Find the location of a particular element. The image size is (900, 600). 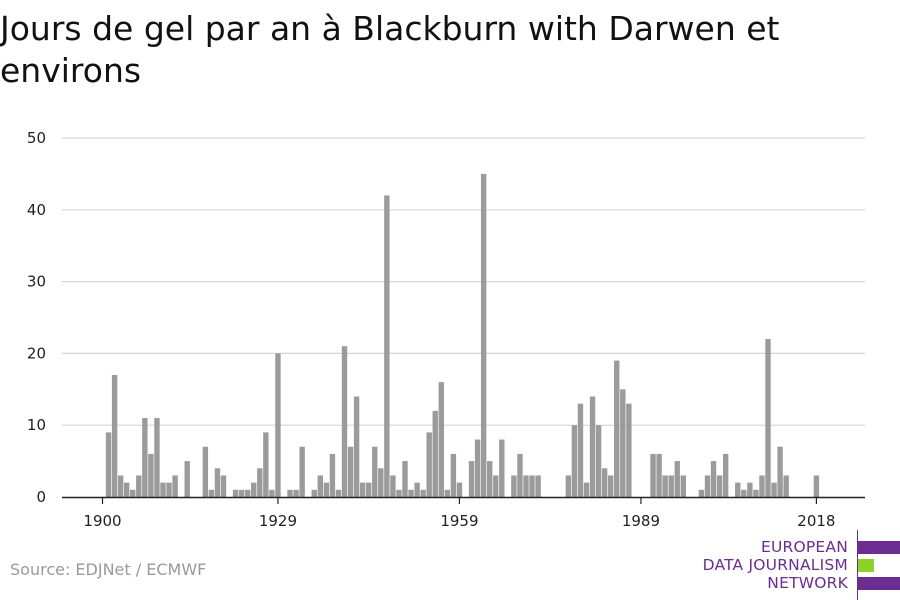

logo-line-3: NETWORK is located at coordinates (807, 583).